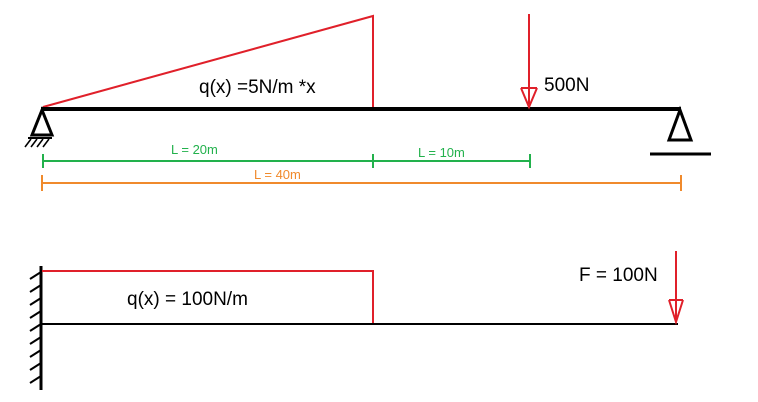 This screenshot has width=758, height=402. What do you see at coordinates (194, 149) in the screenshot?
I see `dim-first-label: L = 20m` at bounding box center [194, 149].